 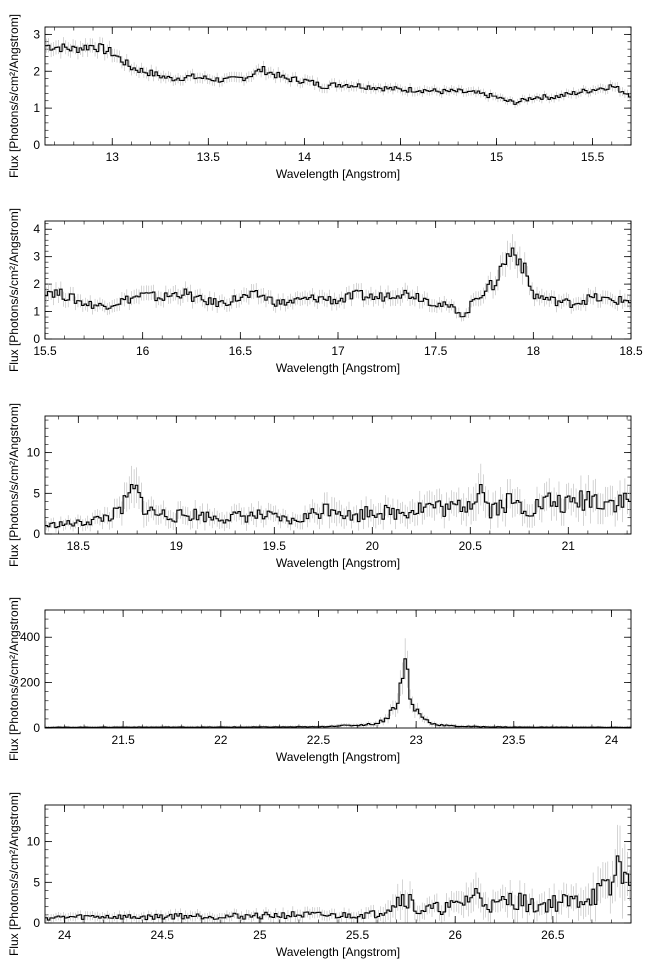 I want to click on x-tick-label: 14, so click(x=305, y=157).